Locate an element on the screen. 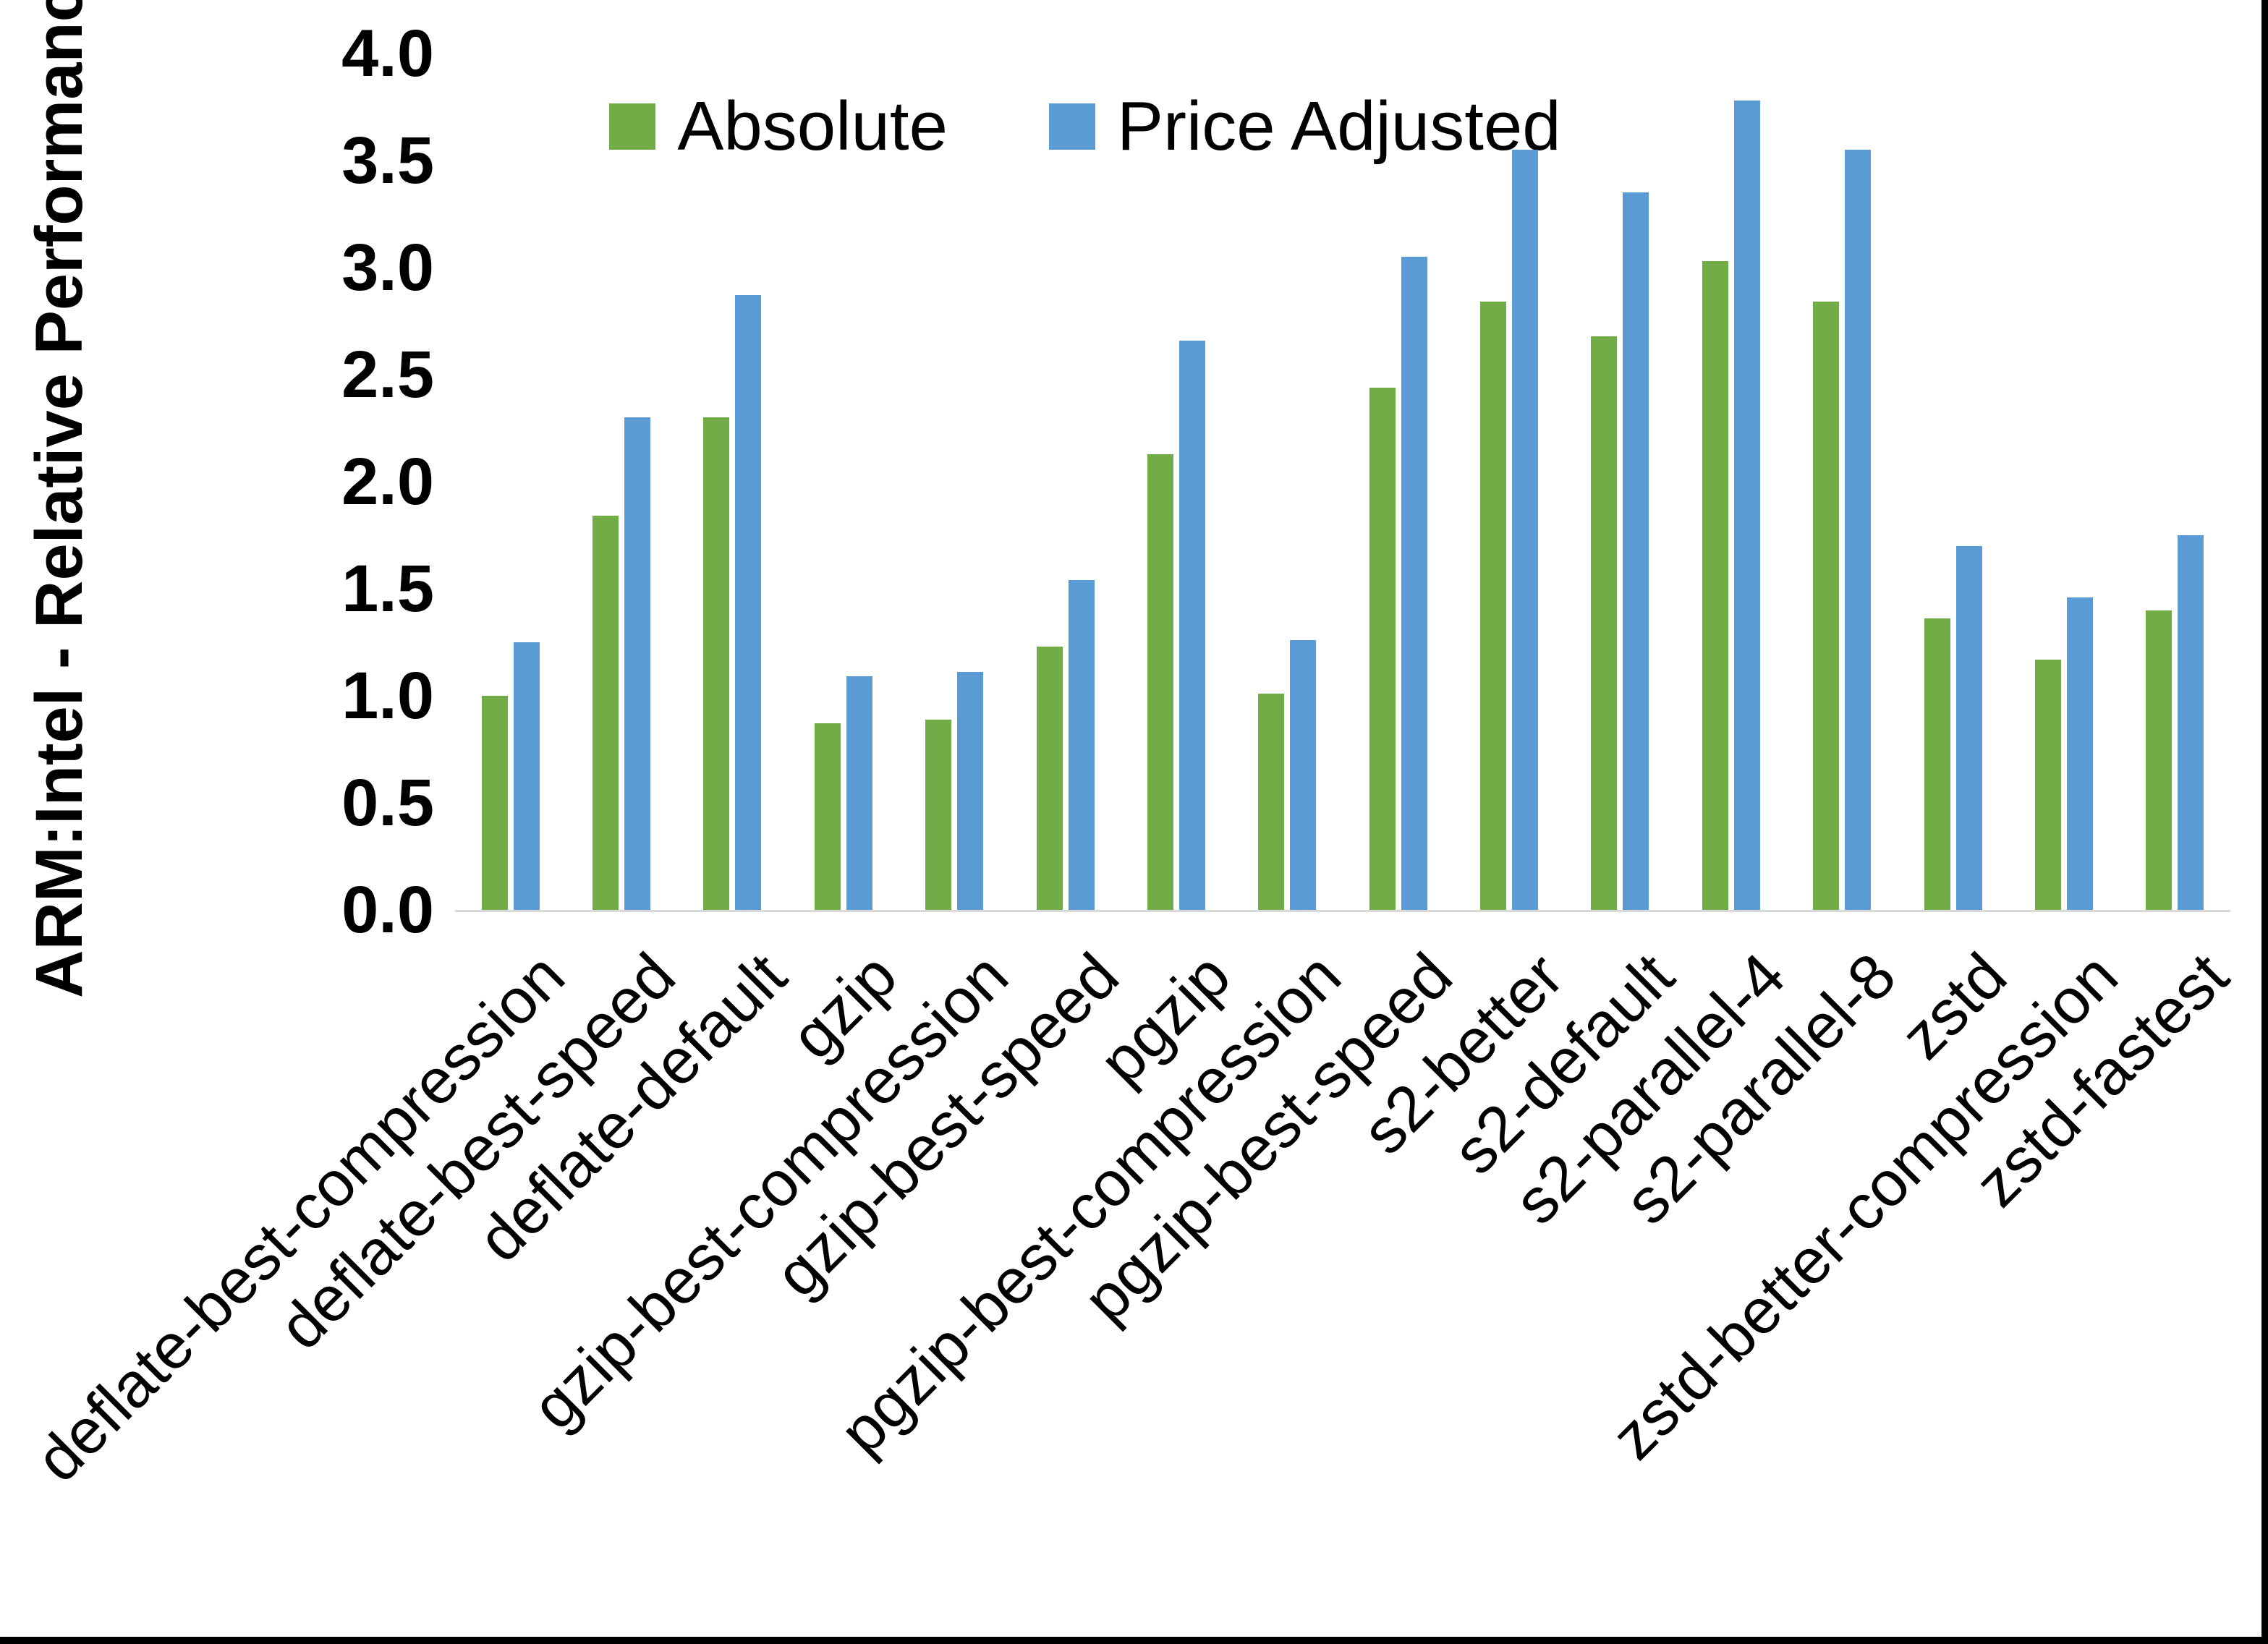 The width and height of the screenshot is (2268, 1644). bar-absolute-deflate-best-compression is located at coordinates (494, 803).